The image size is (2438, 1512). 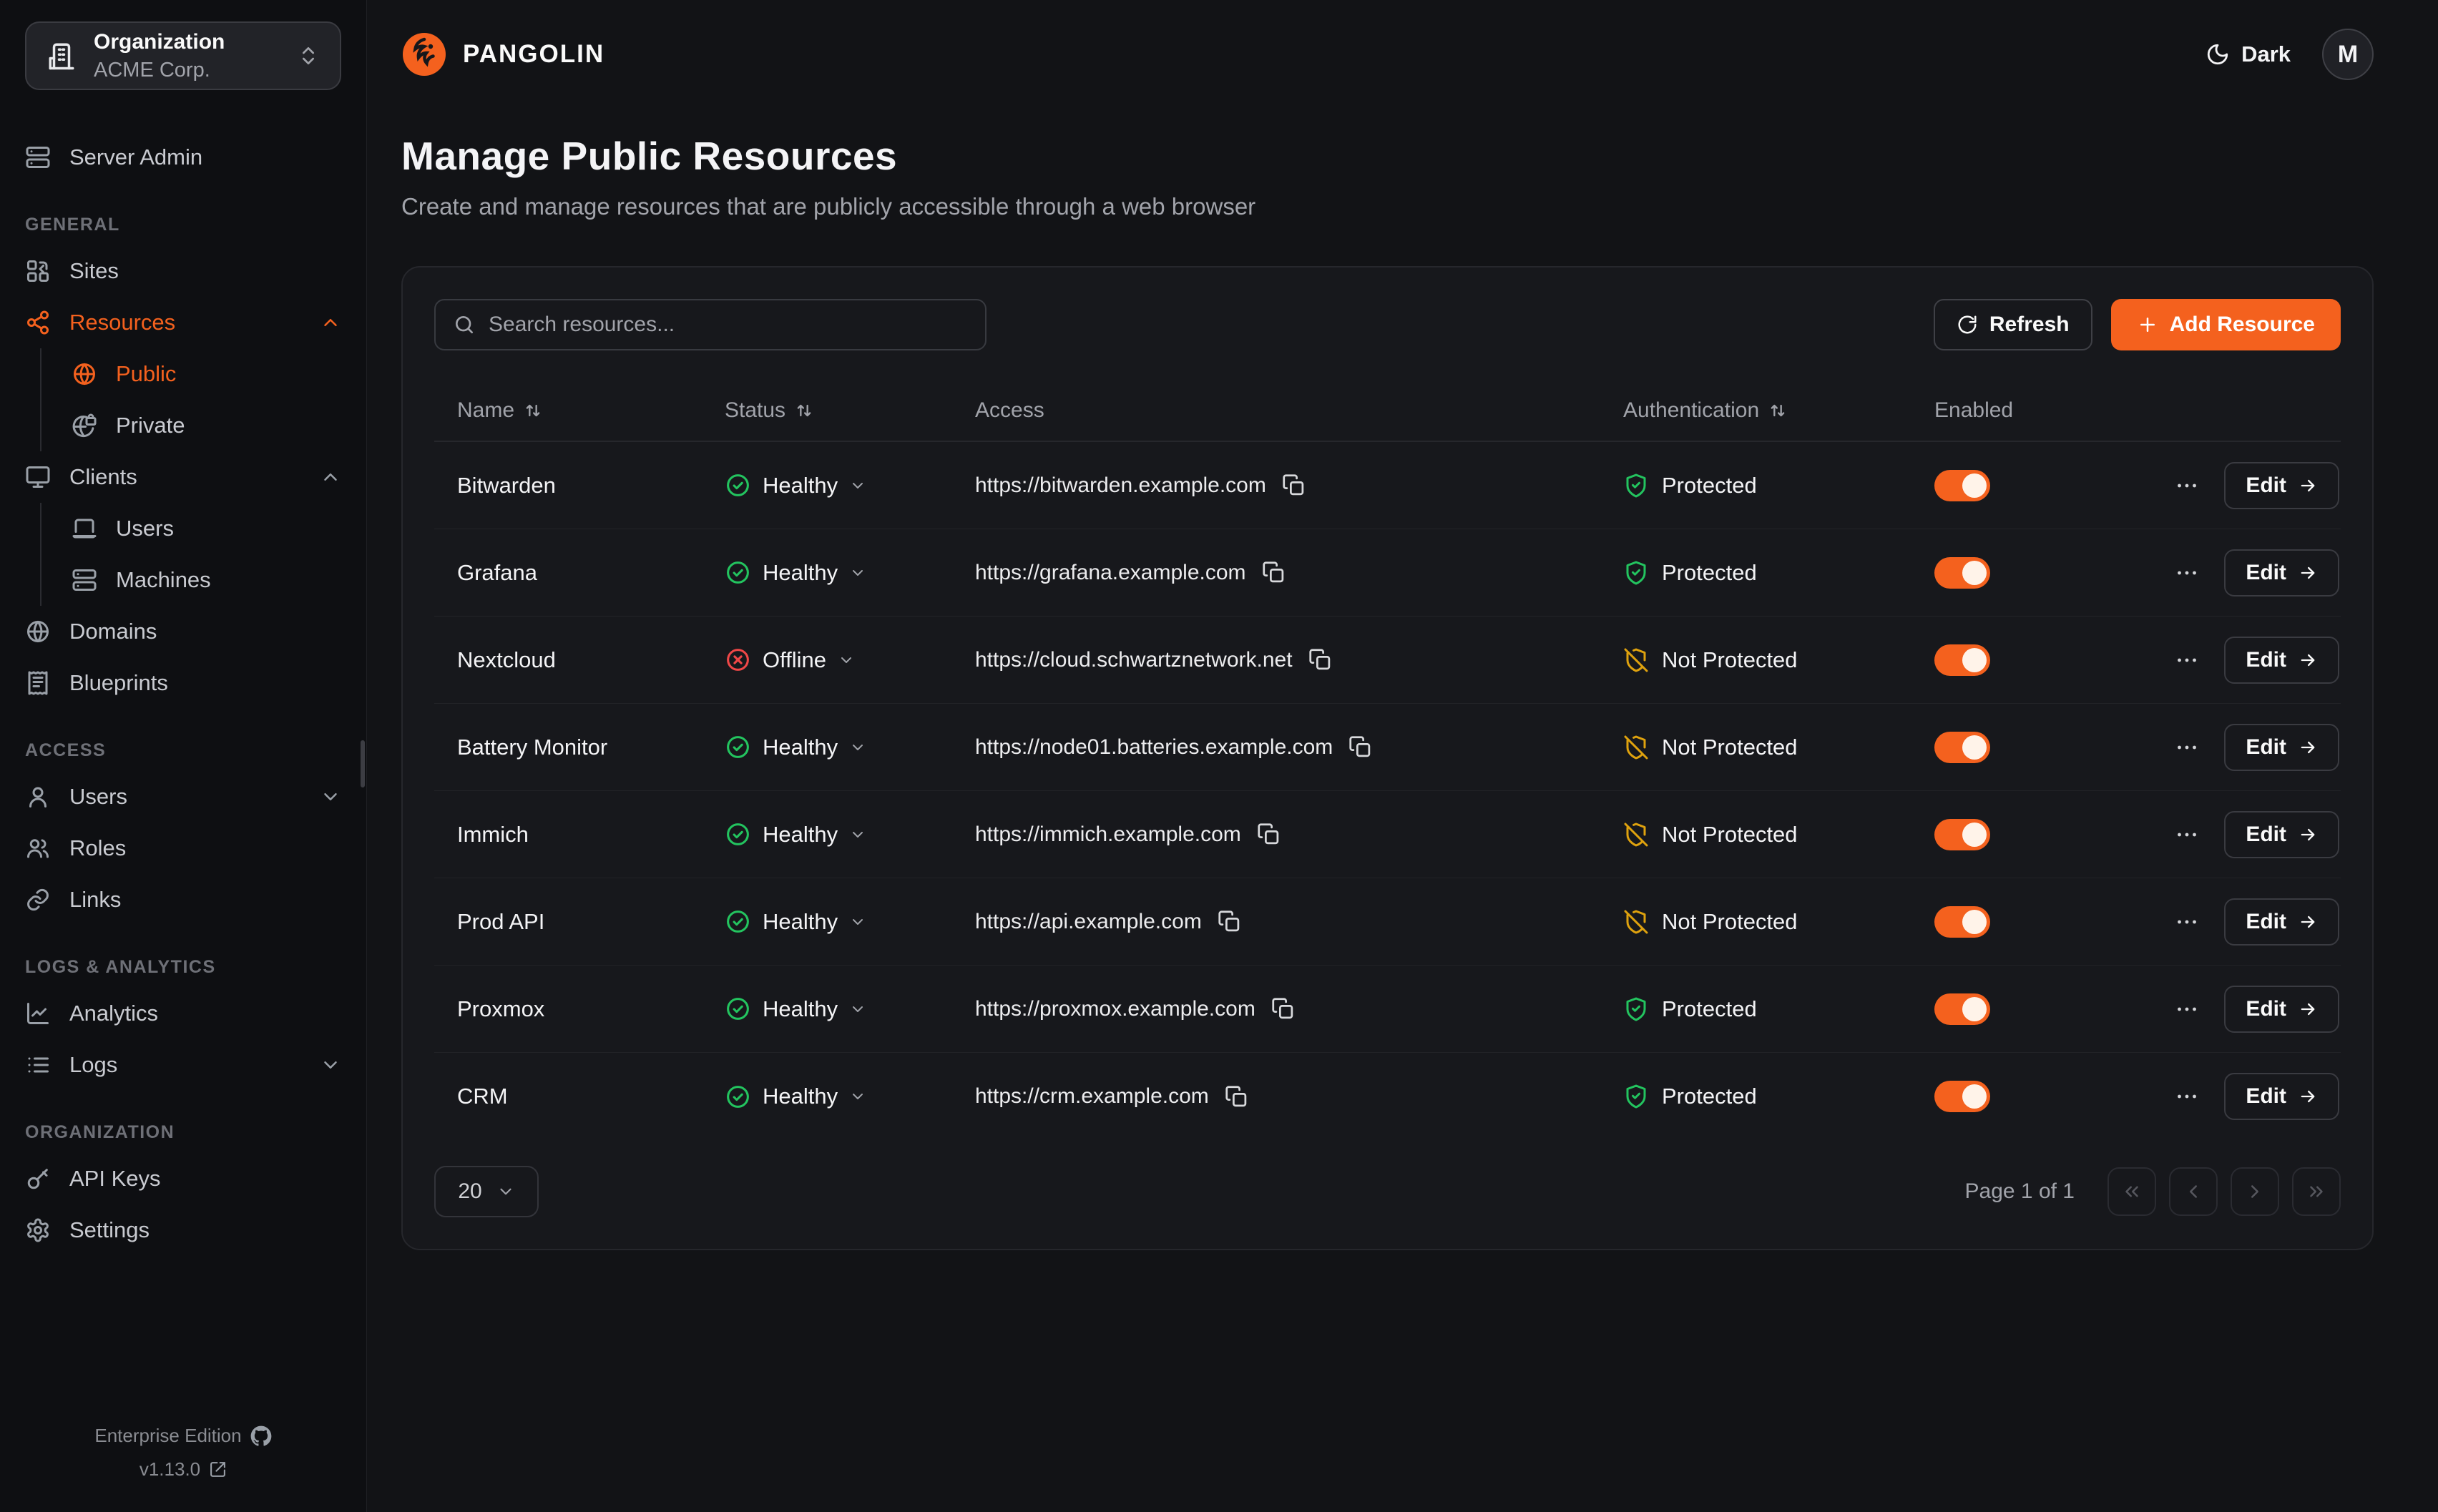 I want to click on plus-icon, so click(x=2147, y=324).